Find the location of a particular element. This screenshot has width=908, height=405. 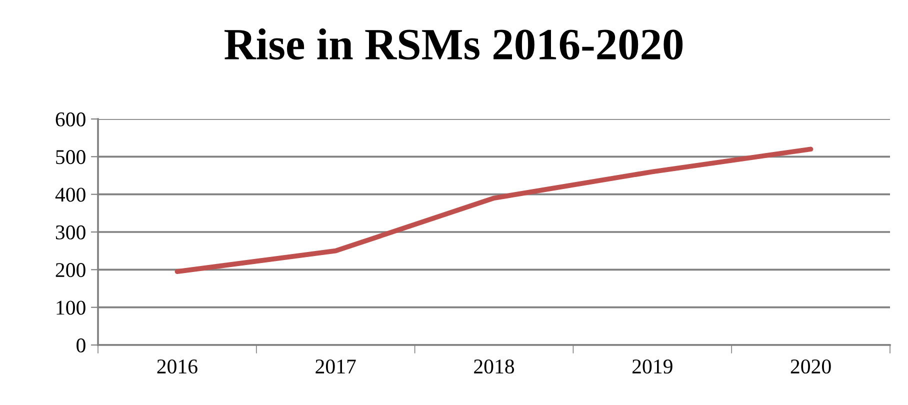

x-tick-label: 2016 is located at coordinates (177, 366).